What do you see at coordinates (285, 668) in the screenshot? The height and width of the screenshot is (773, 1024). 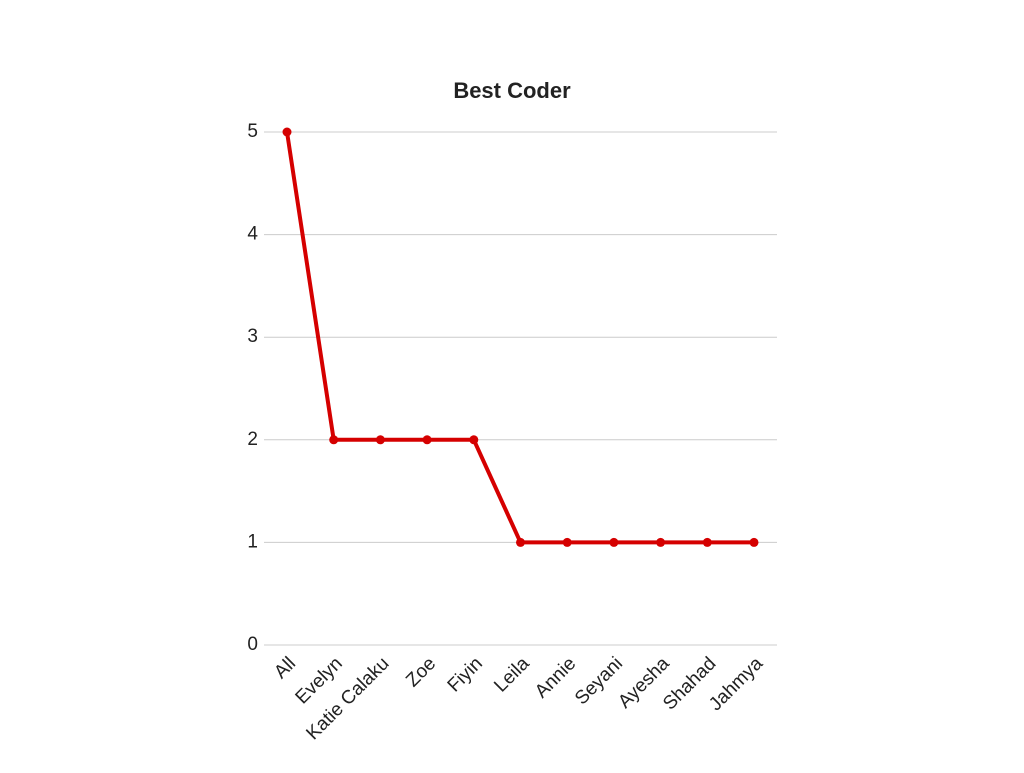 I see `x-tick-label: All` at bounding box center [285, 668].